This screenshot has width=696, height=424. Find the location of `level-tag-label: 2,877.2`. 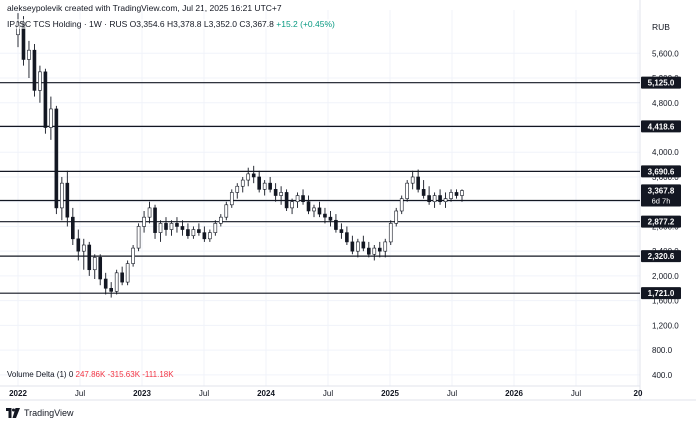

level-tag-label: 2,877.2 is located at coordinates (661, 222).